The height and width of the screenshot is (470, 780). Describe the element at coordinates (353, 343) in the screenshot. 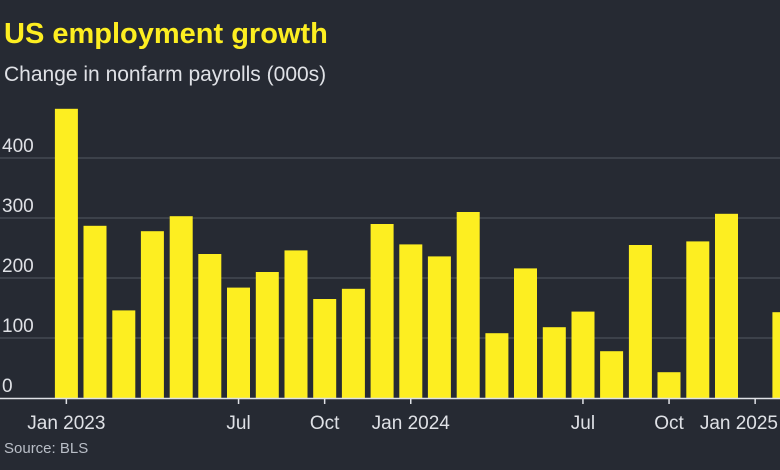

I see `bar-nov-2023` at that location.